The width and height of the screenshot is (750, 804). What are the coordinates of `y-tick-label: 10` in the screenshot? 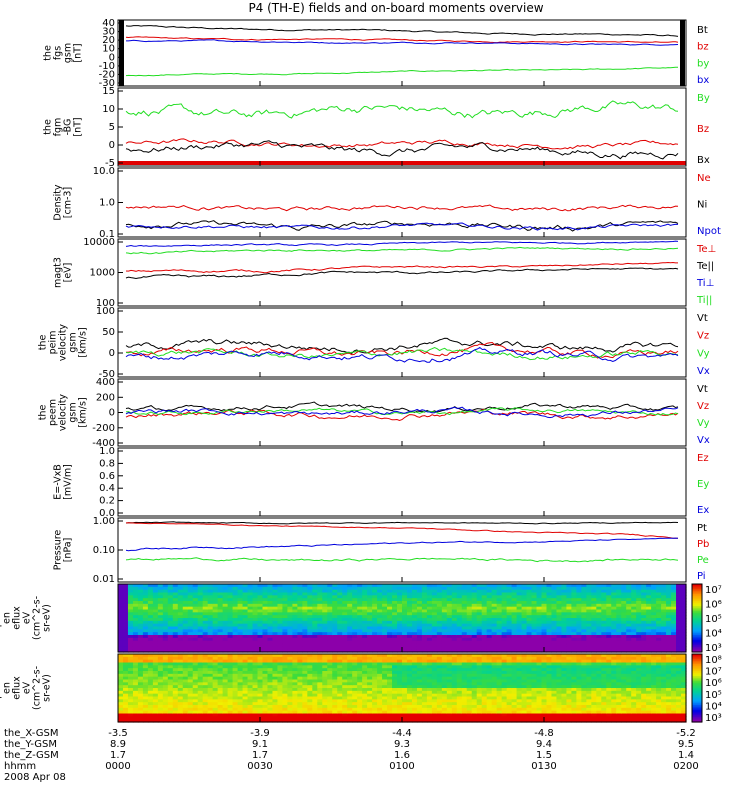 It's located at (108, 109).